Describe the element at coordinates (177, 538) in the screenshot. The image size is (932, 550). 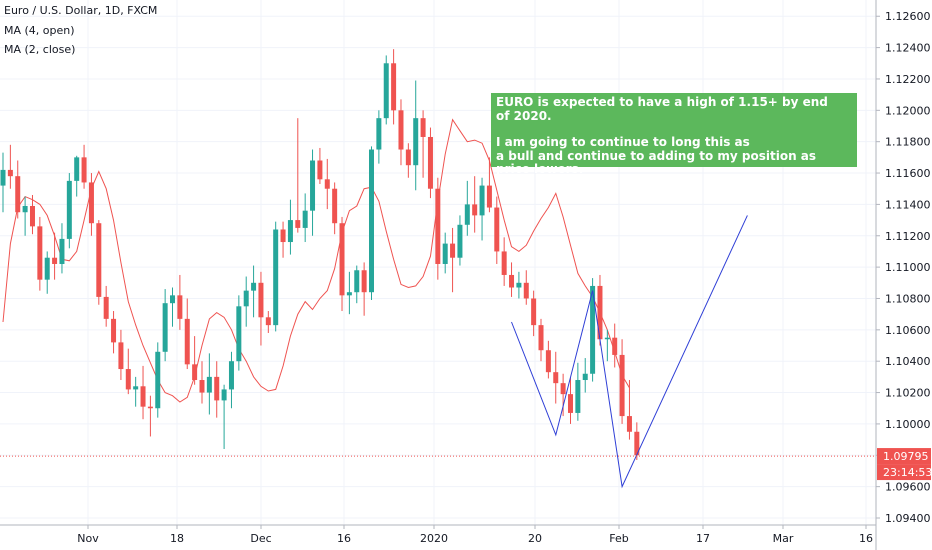
I see `time-tick-label: 18` at that location.